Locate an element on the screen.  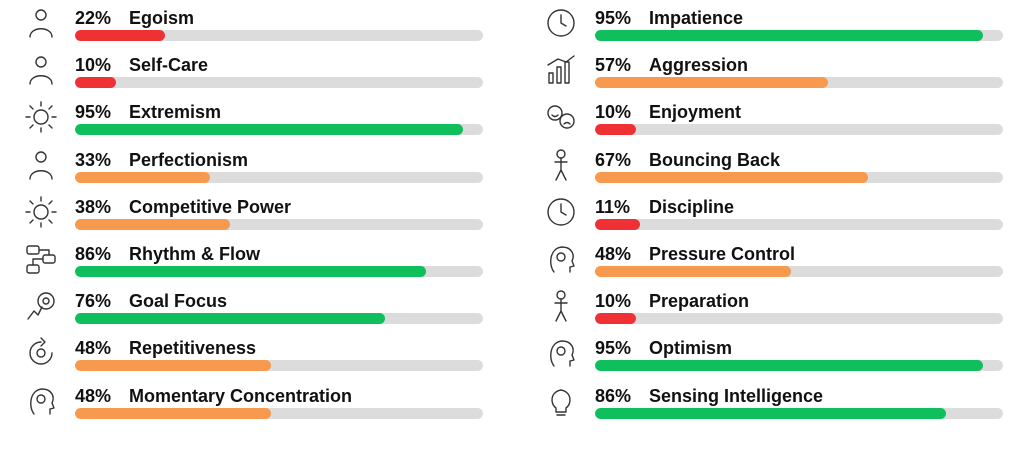
trait-row: 10% Enjoyment is located at coordinates (780, 117).